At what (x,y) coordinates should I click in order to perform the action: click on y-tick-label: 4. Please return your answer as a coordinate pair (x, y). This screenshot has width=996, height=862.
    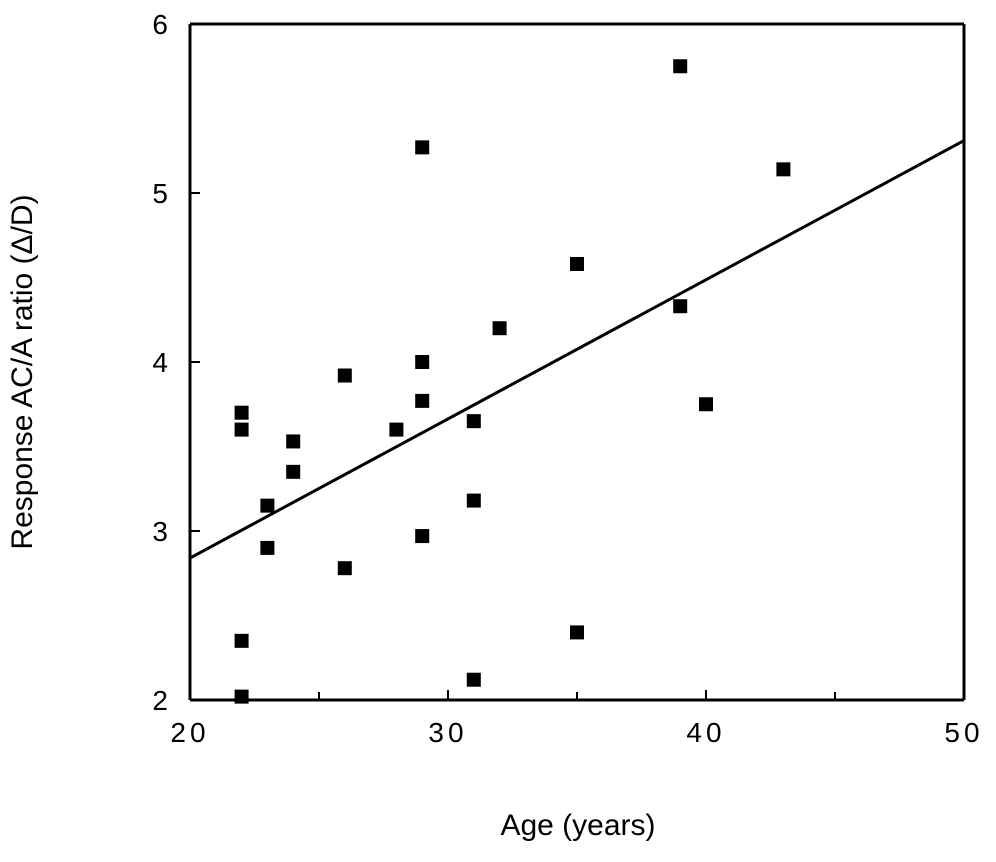
    Looking at the image, I should click on (160, 362).